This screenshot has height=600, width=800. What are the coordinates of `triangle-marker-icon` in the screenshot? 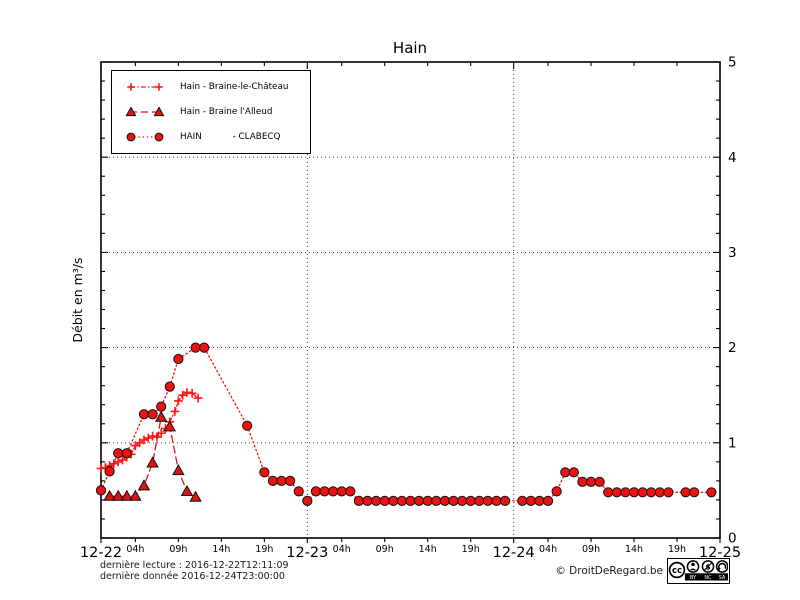 It's located at (145, 111).